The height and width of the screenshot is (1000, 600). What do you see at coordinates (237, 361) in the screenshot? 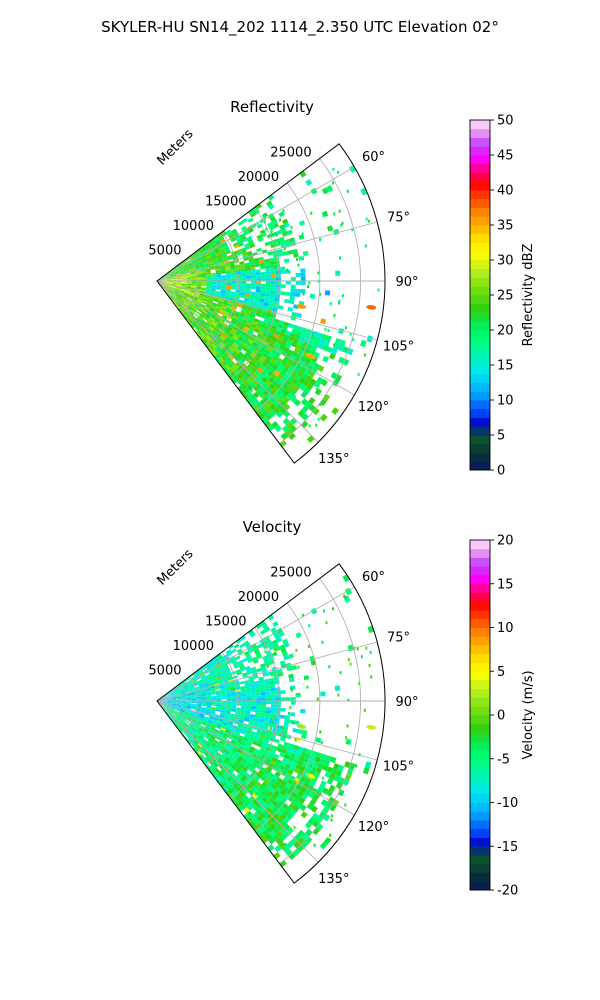
I see `azimuth-spoke` at bounding box center [237, 361].